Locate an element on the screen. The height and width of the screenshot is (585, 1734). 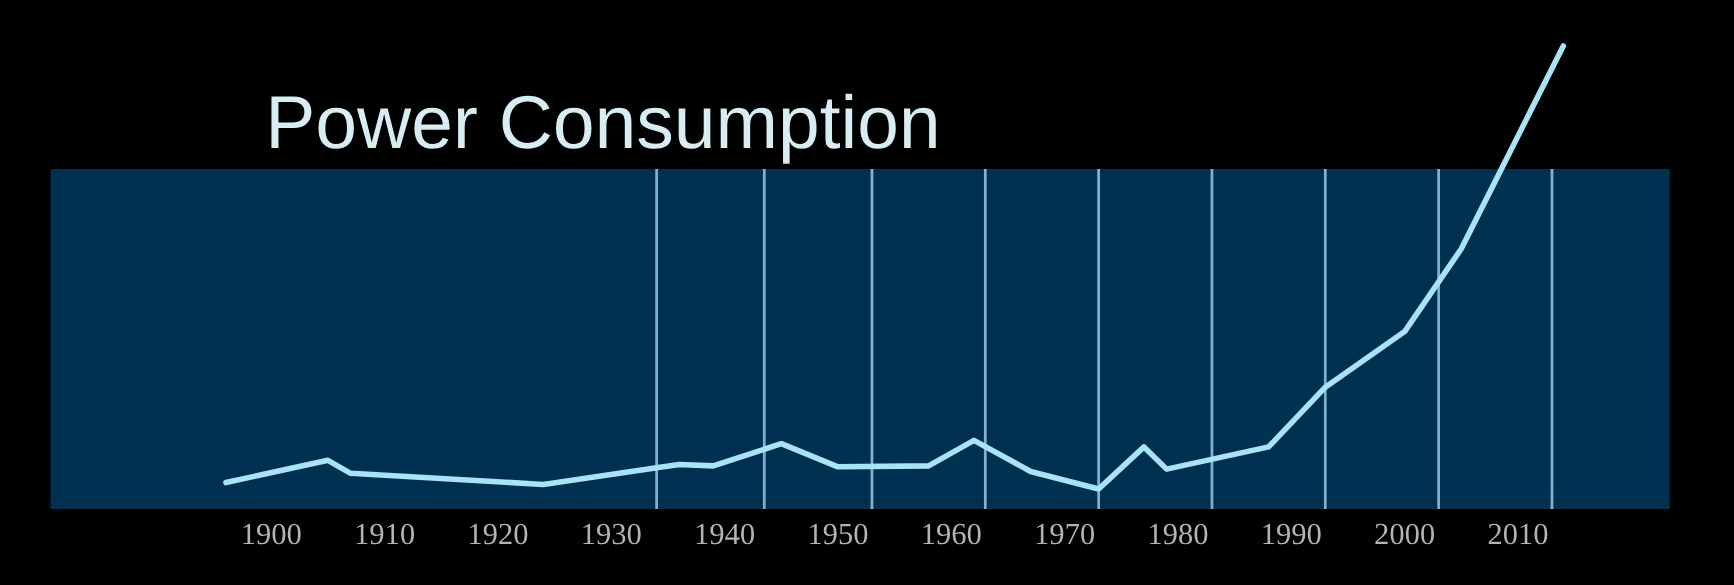
x-tick-label: 1910 is located at coordinates (385, 534).